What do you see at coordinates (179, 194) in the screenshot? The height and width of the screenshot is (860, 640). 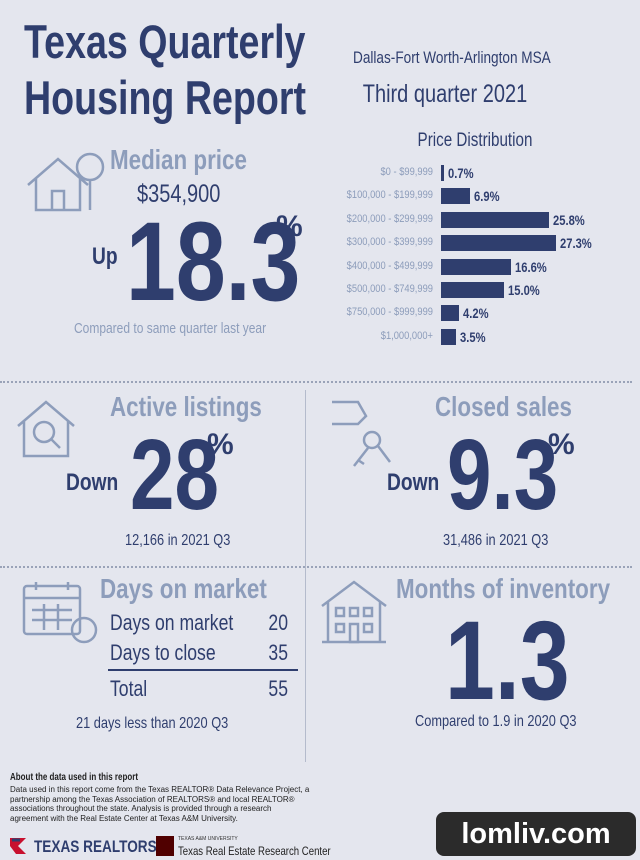 I see `median-price: $354,900` at bounding box center [179, 194].